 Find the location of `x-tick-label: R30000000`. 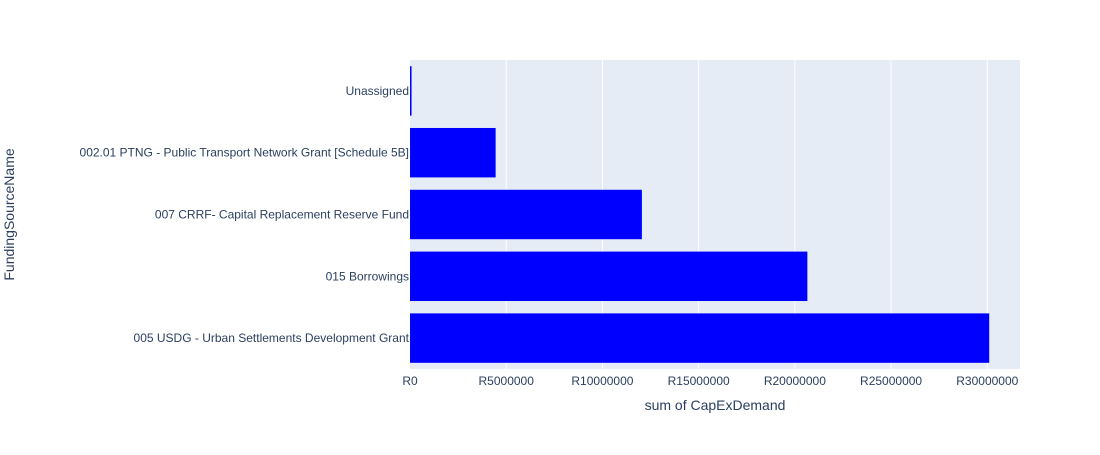

x-tick-label: R30000000 is located at coordinates (987, 381).